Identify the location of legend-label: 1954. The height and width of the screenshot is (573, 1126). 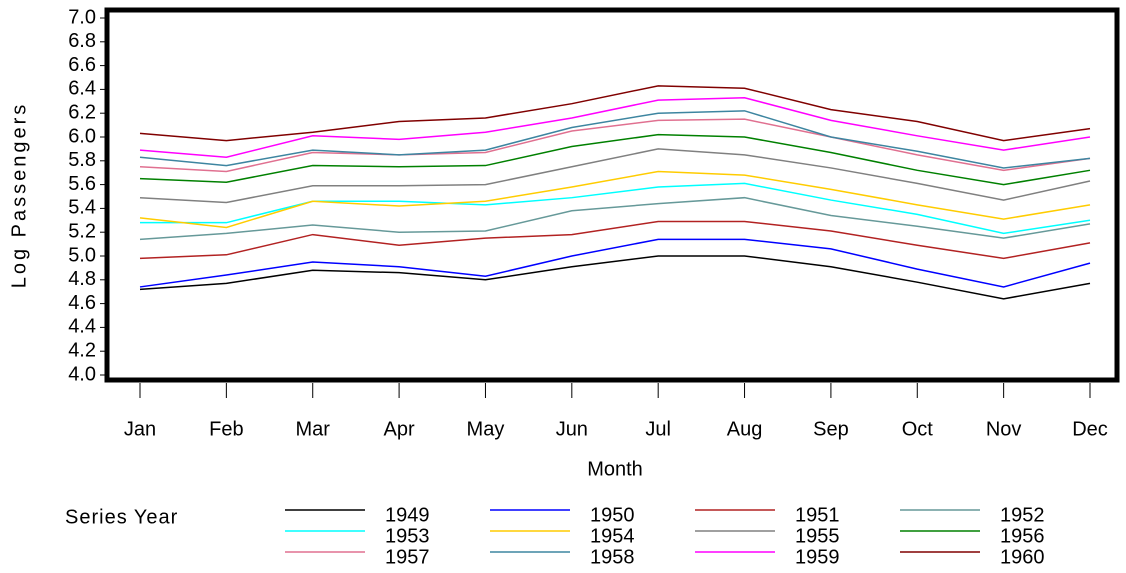
(612, 536).